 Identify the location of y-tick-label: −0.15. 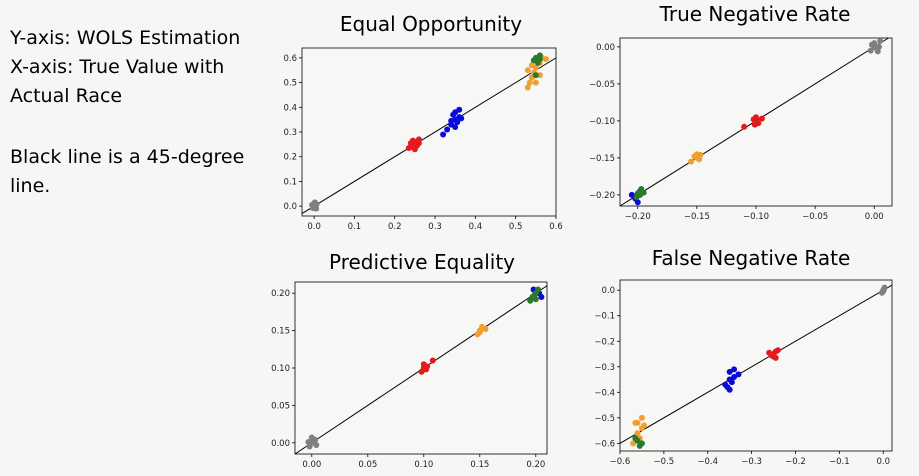
(602, 159).